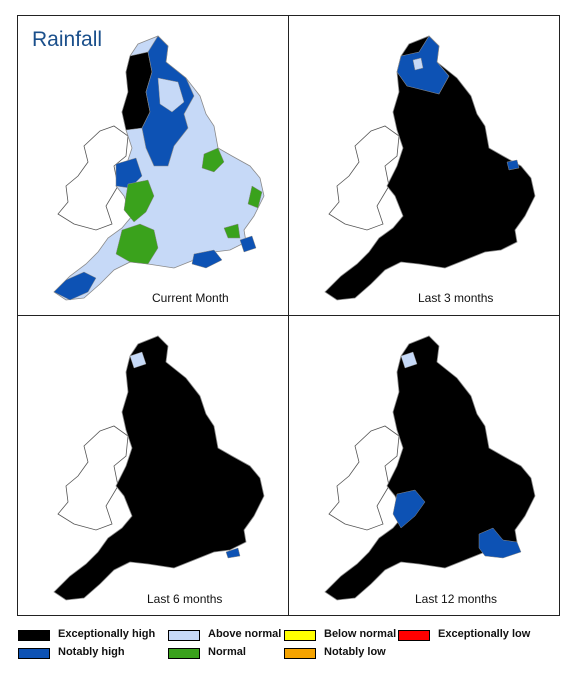 This screenshot has width=569, height=677. I want to click on legend-label: Exceptionally high, so click(107, 634).